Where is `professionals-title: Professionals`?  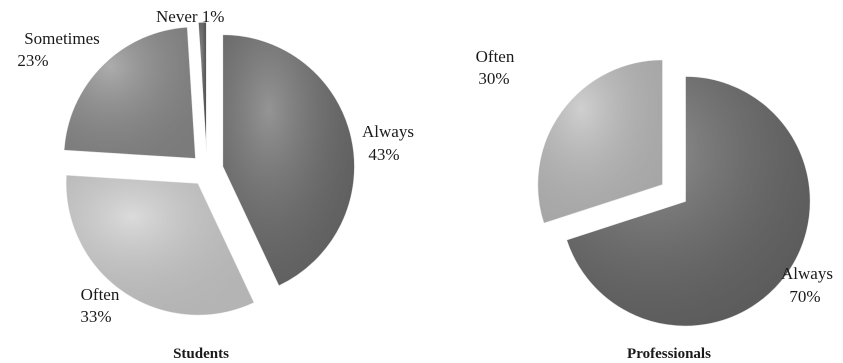
professionals-title: Professionals is located at coordinates (669, 354).